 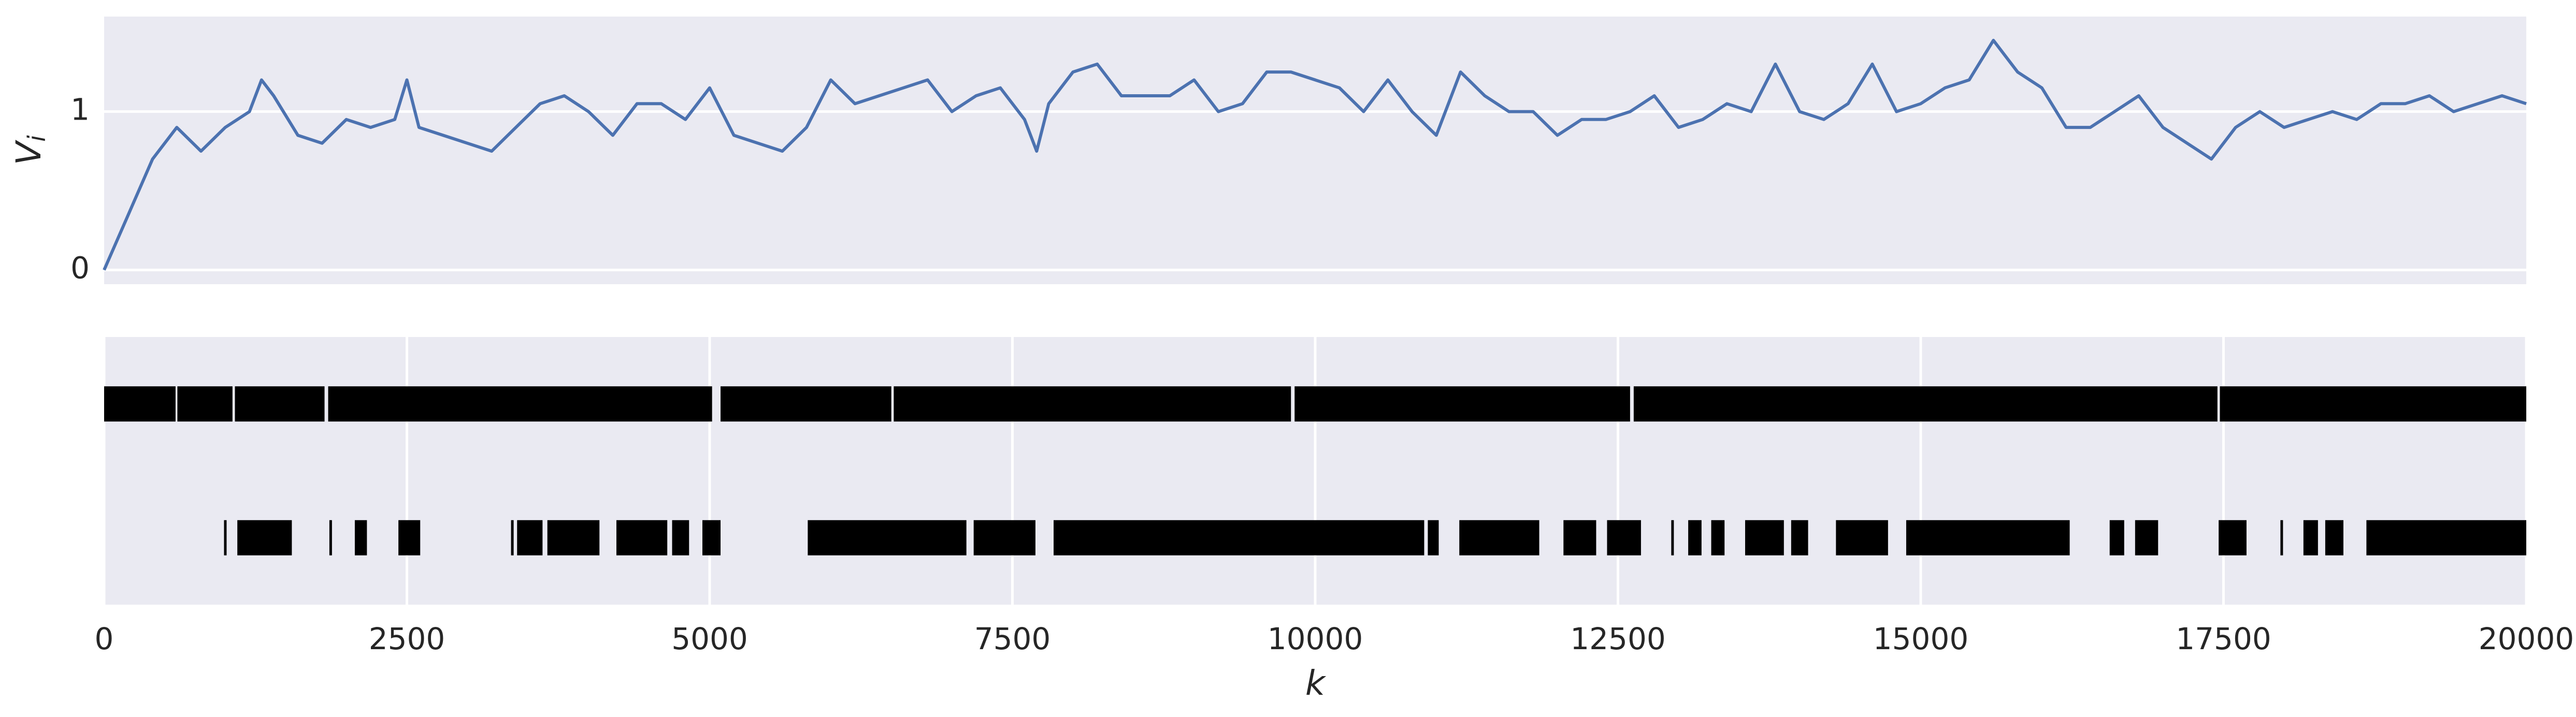 What do you see at coordinates (407, 638) in the screenshot?
I see `x-tick-label: 2500` at bounding box center [407, 638].